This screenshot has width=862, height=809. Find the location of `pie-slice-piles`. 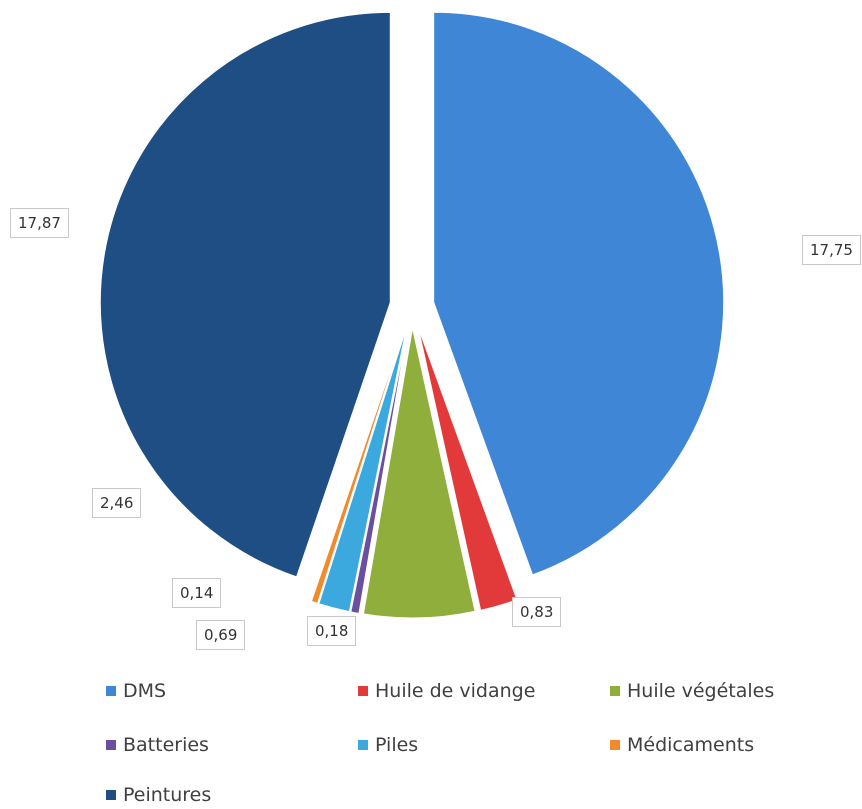

pie-slice-piles is located at coordinates (362, 470).